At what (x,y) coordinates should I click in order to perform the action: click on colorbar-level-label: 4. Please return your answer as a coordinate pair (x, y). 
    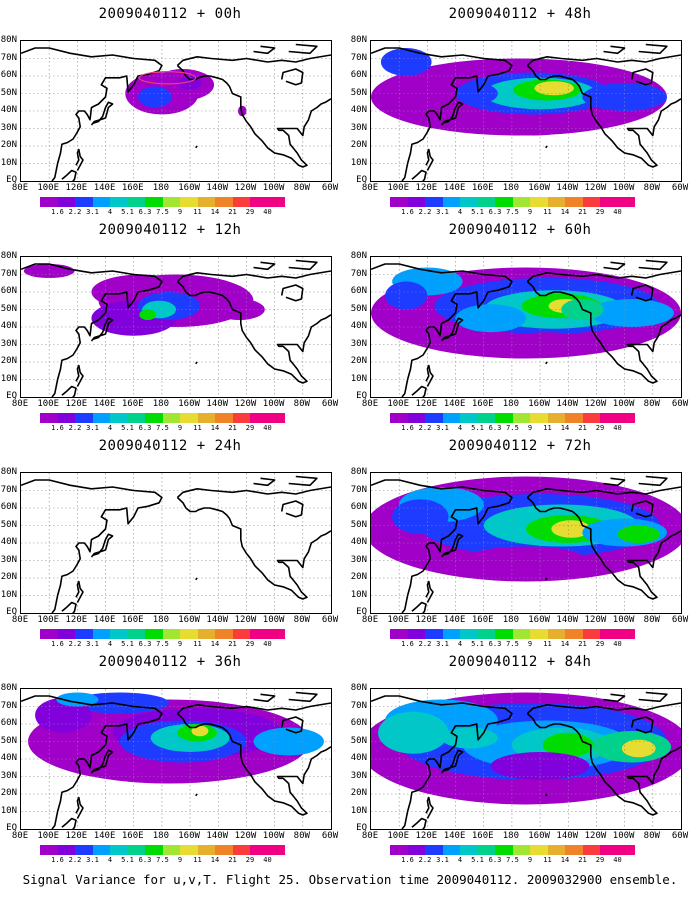
    Looking at the image, I should click on (460, 860).